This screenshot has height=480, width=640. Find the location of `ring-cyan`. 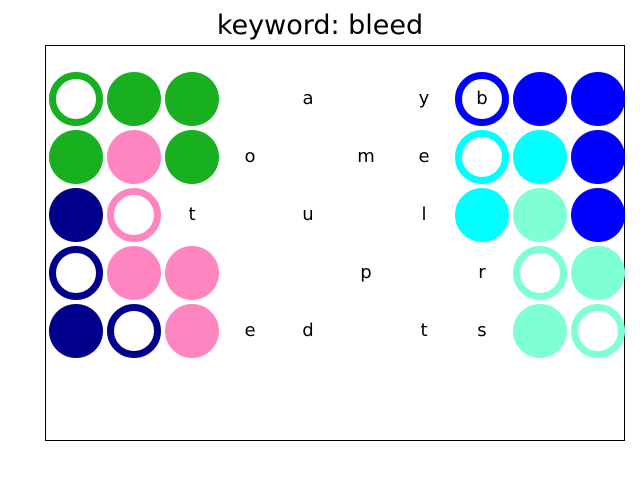

ring-cyan is located at coordinates (482, 157).